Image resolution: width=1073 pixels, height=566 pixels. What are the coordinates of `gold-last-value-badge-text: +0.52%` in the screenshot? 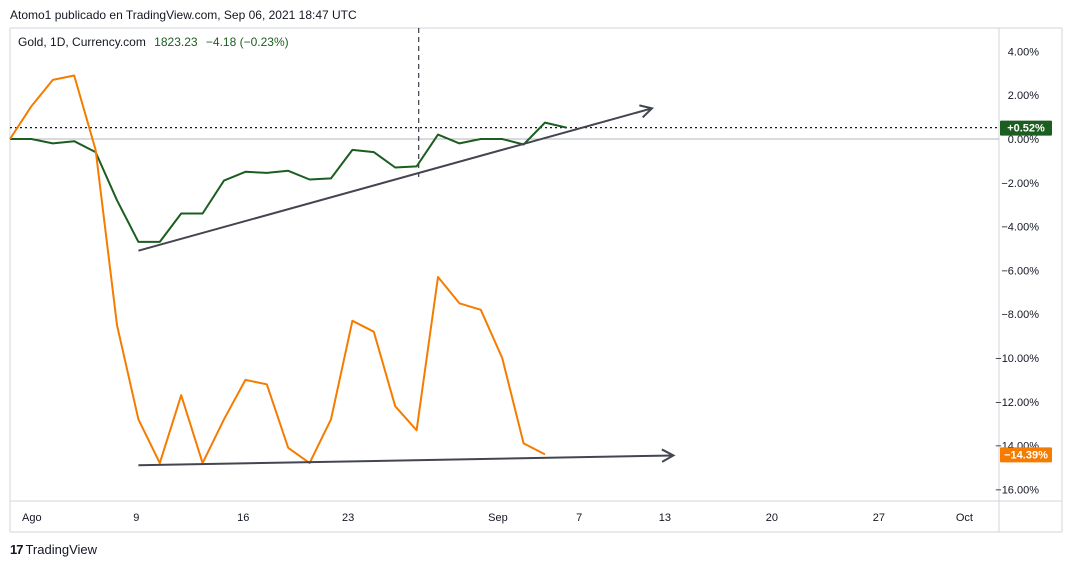 It's located at (1026, 129).